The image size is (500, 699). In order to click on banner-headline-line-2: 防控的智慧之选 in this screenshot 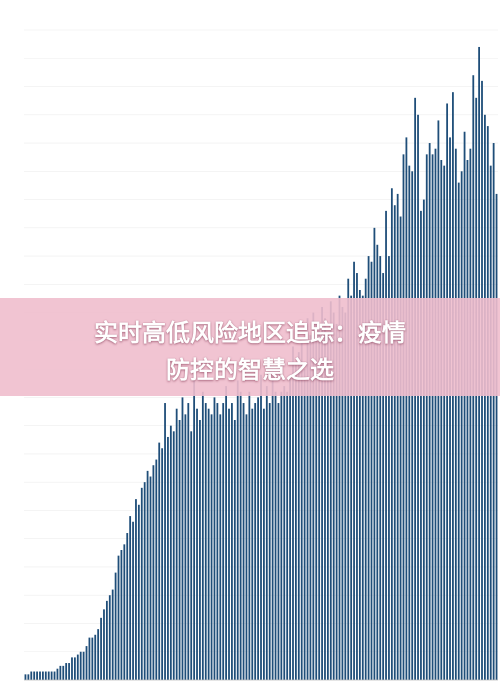, I will do `click(250, 370)`.